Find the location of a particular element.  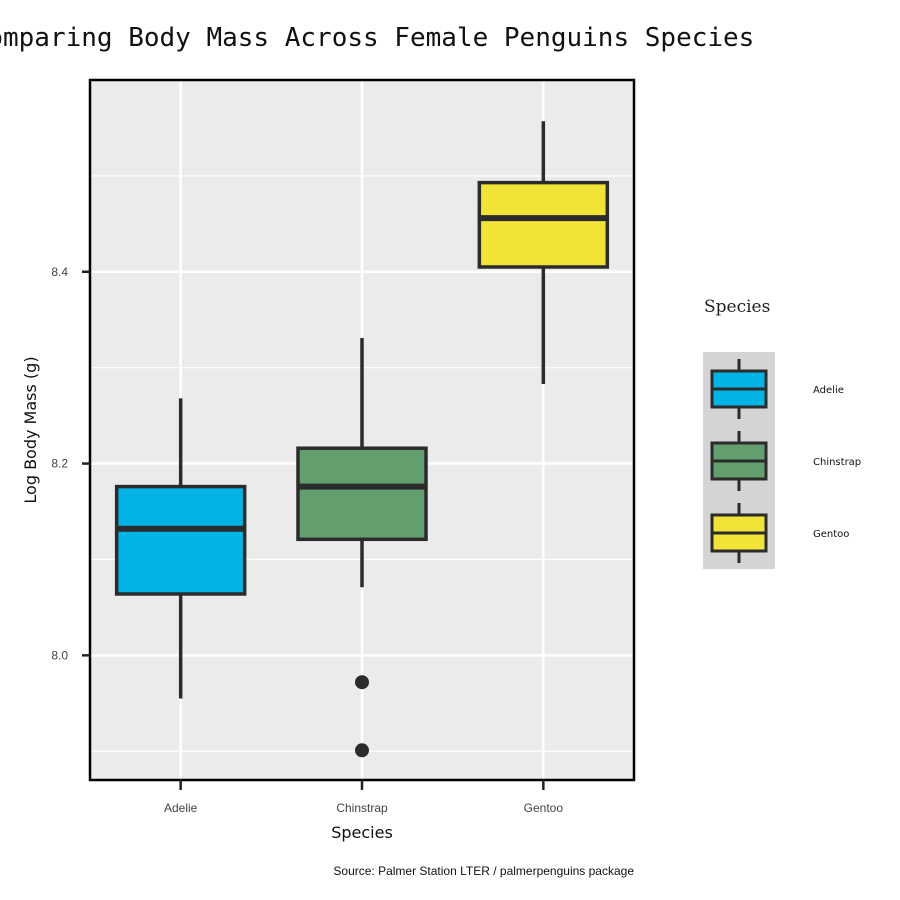

legend-key-adelie is located at coordinates (739, 389).